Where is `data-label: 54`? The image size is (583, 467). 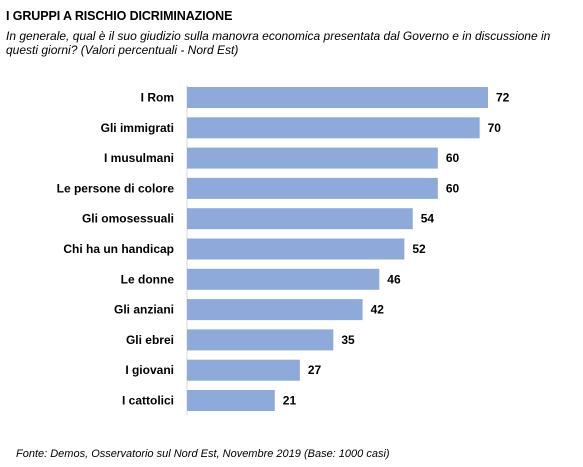 data-label: 54 is located at coordinates (428, 219).